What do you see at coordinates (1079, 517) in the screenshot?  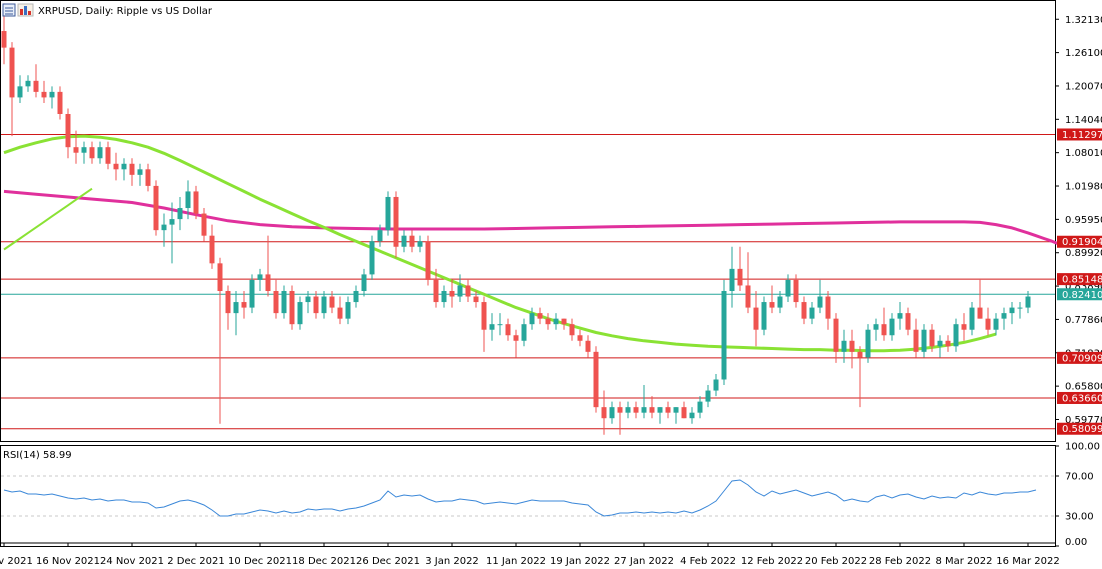 I see `rsi-tick-label: 30.00` at bounding box center [1079, 517].